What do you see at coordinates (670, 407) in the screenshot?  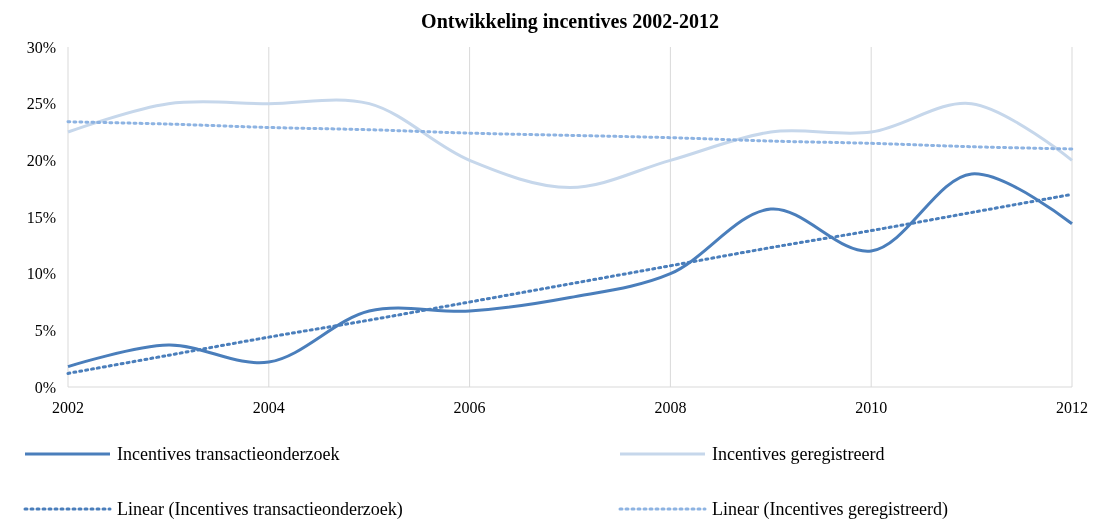 I see `x-tick-label: 2008` at bounding box center [670, 407].